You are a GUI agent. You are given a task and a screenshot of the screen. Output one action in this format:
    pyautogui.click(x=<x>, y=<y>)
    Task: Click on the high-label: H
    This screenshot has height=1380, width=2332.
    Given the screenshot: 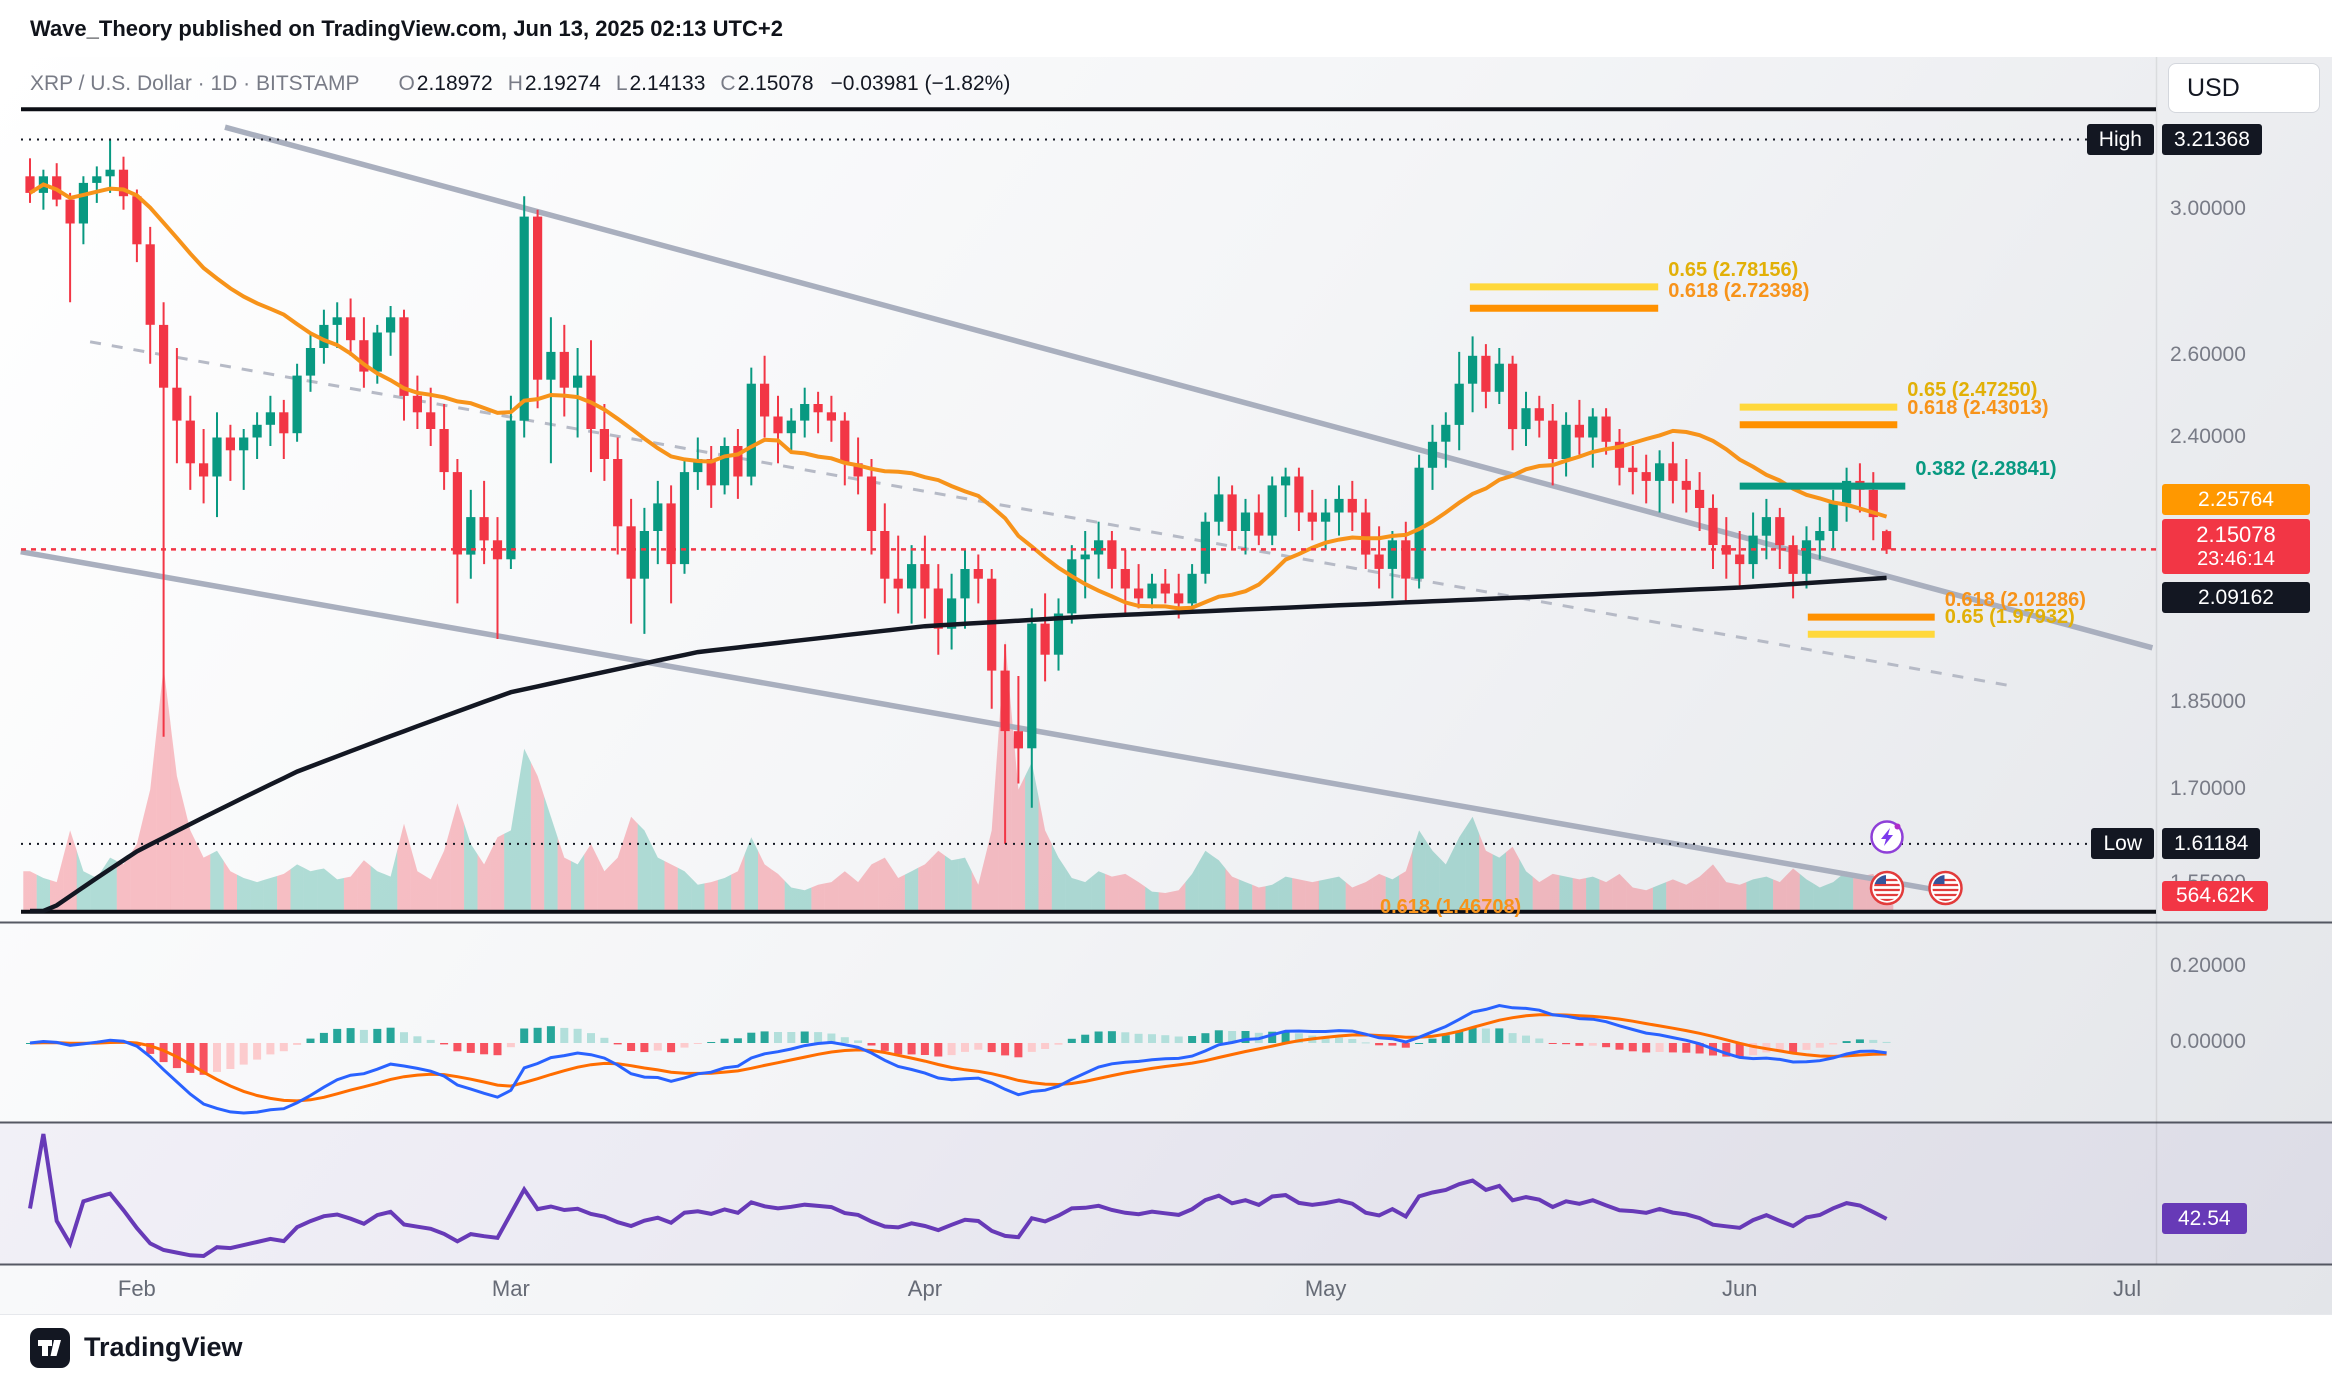 What is the action you would take?
    pyautogui.click(x=515, y=83)
    